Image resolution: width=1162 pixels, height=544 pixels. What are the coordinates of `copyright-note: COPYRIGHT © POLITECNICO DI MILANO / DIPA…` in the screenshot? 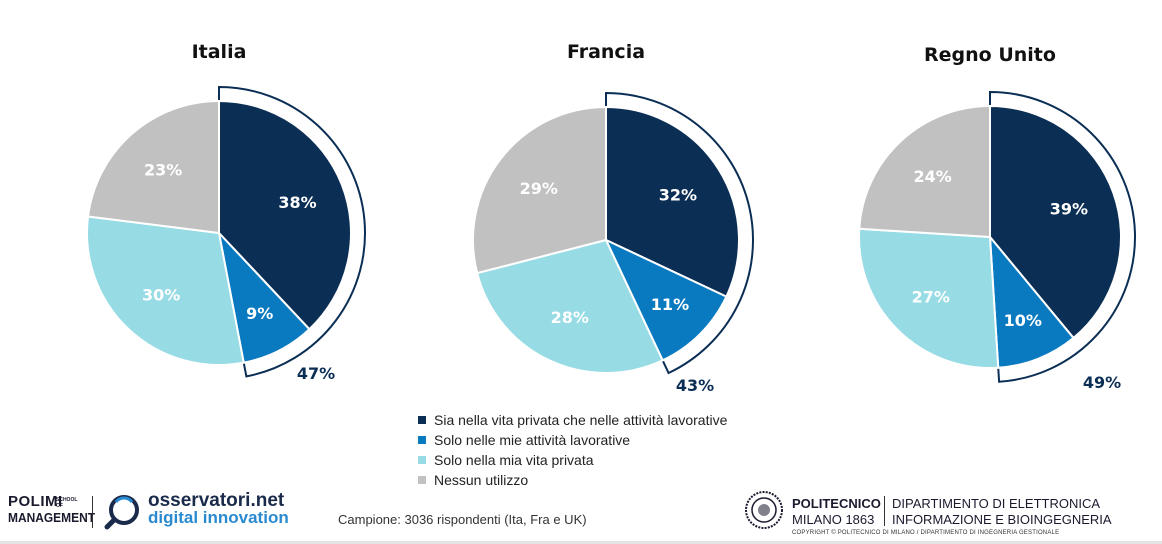 It's located at (926, 533).